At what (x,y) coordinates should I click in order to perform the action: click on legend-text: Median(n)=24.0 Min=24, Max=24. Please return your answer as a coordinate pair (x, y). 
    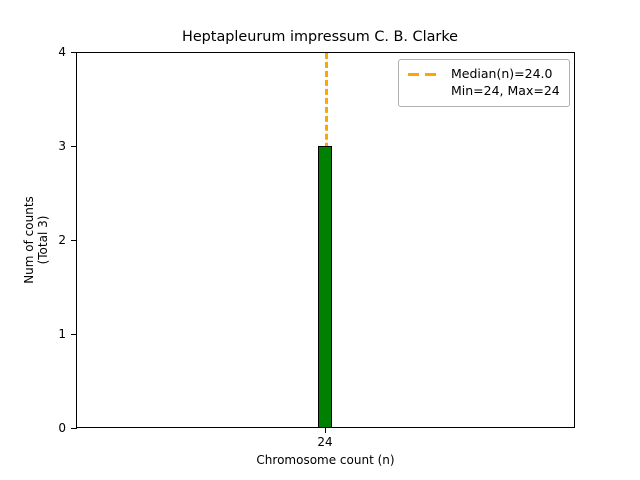
    Looking at the image, I should click on (505, 82).